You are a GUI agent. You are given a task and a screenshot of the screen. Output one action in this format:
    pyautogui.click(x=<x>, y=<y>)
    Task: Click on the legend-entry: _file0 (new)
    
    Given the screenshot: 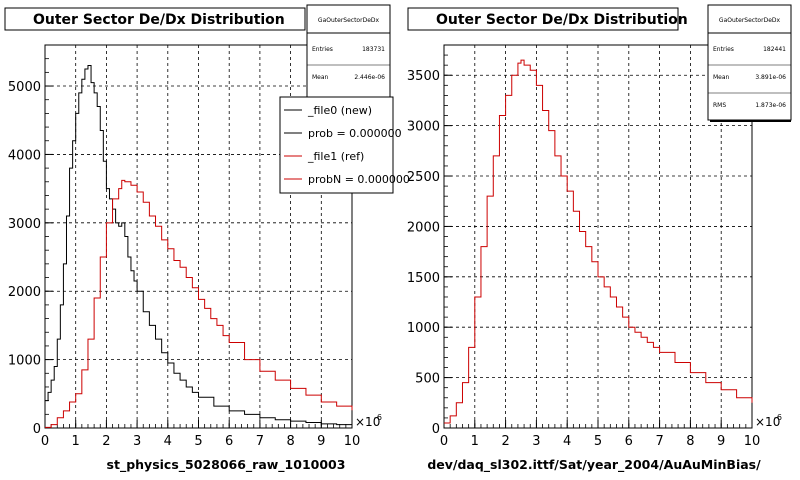 What is the action you would take?
    pyautogui.click(x=339, y=110)
    